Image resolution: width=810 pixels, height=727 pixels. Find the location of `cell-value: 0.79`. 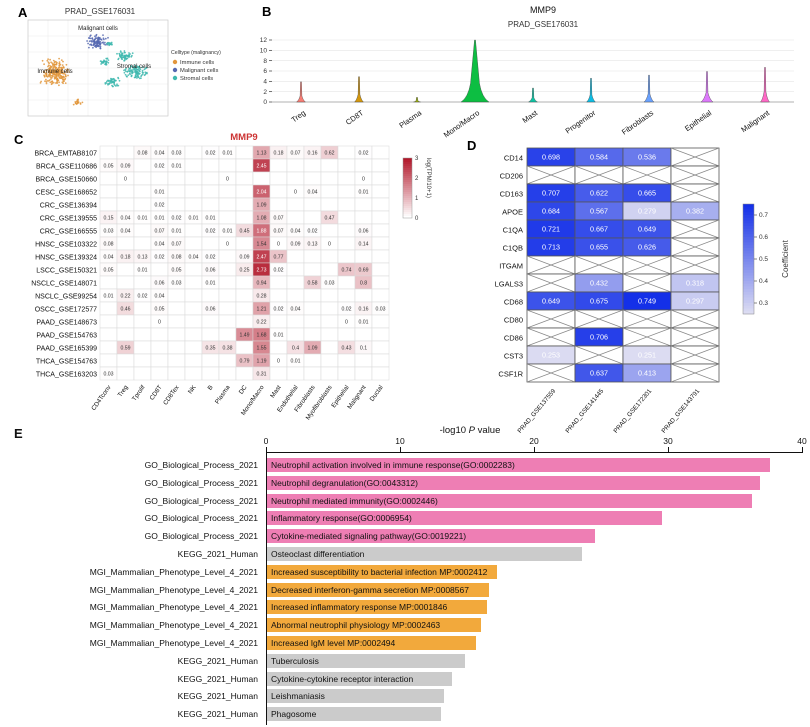

cell-value: 0.79 is located at coordinates (244, 362).